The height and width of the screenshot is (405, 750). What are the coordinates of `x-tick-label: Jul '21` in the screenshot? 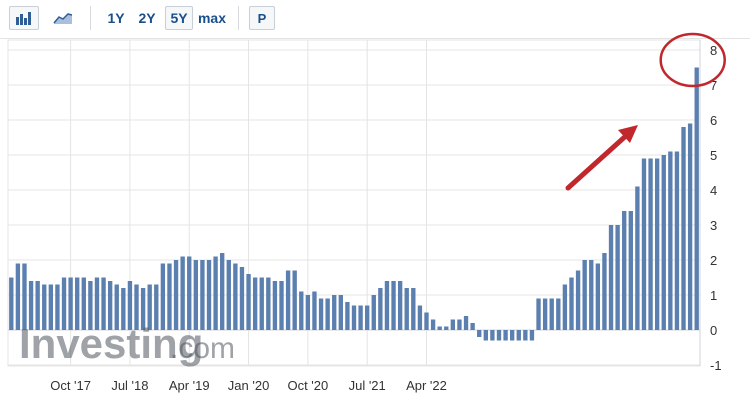 It's located at (367, 385).